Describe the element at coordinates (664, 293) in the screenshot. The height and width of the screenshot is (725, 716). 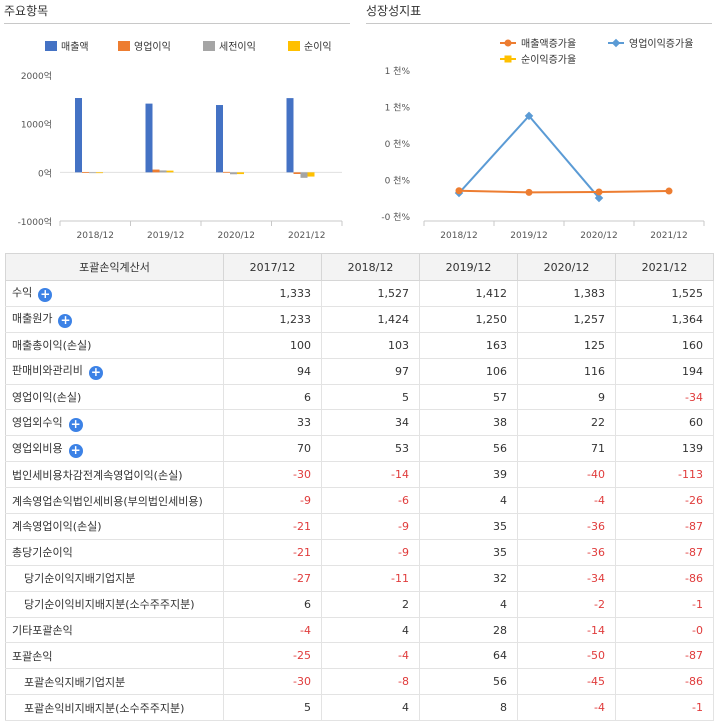
I see `value-cell: 1,525` at that location.